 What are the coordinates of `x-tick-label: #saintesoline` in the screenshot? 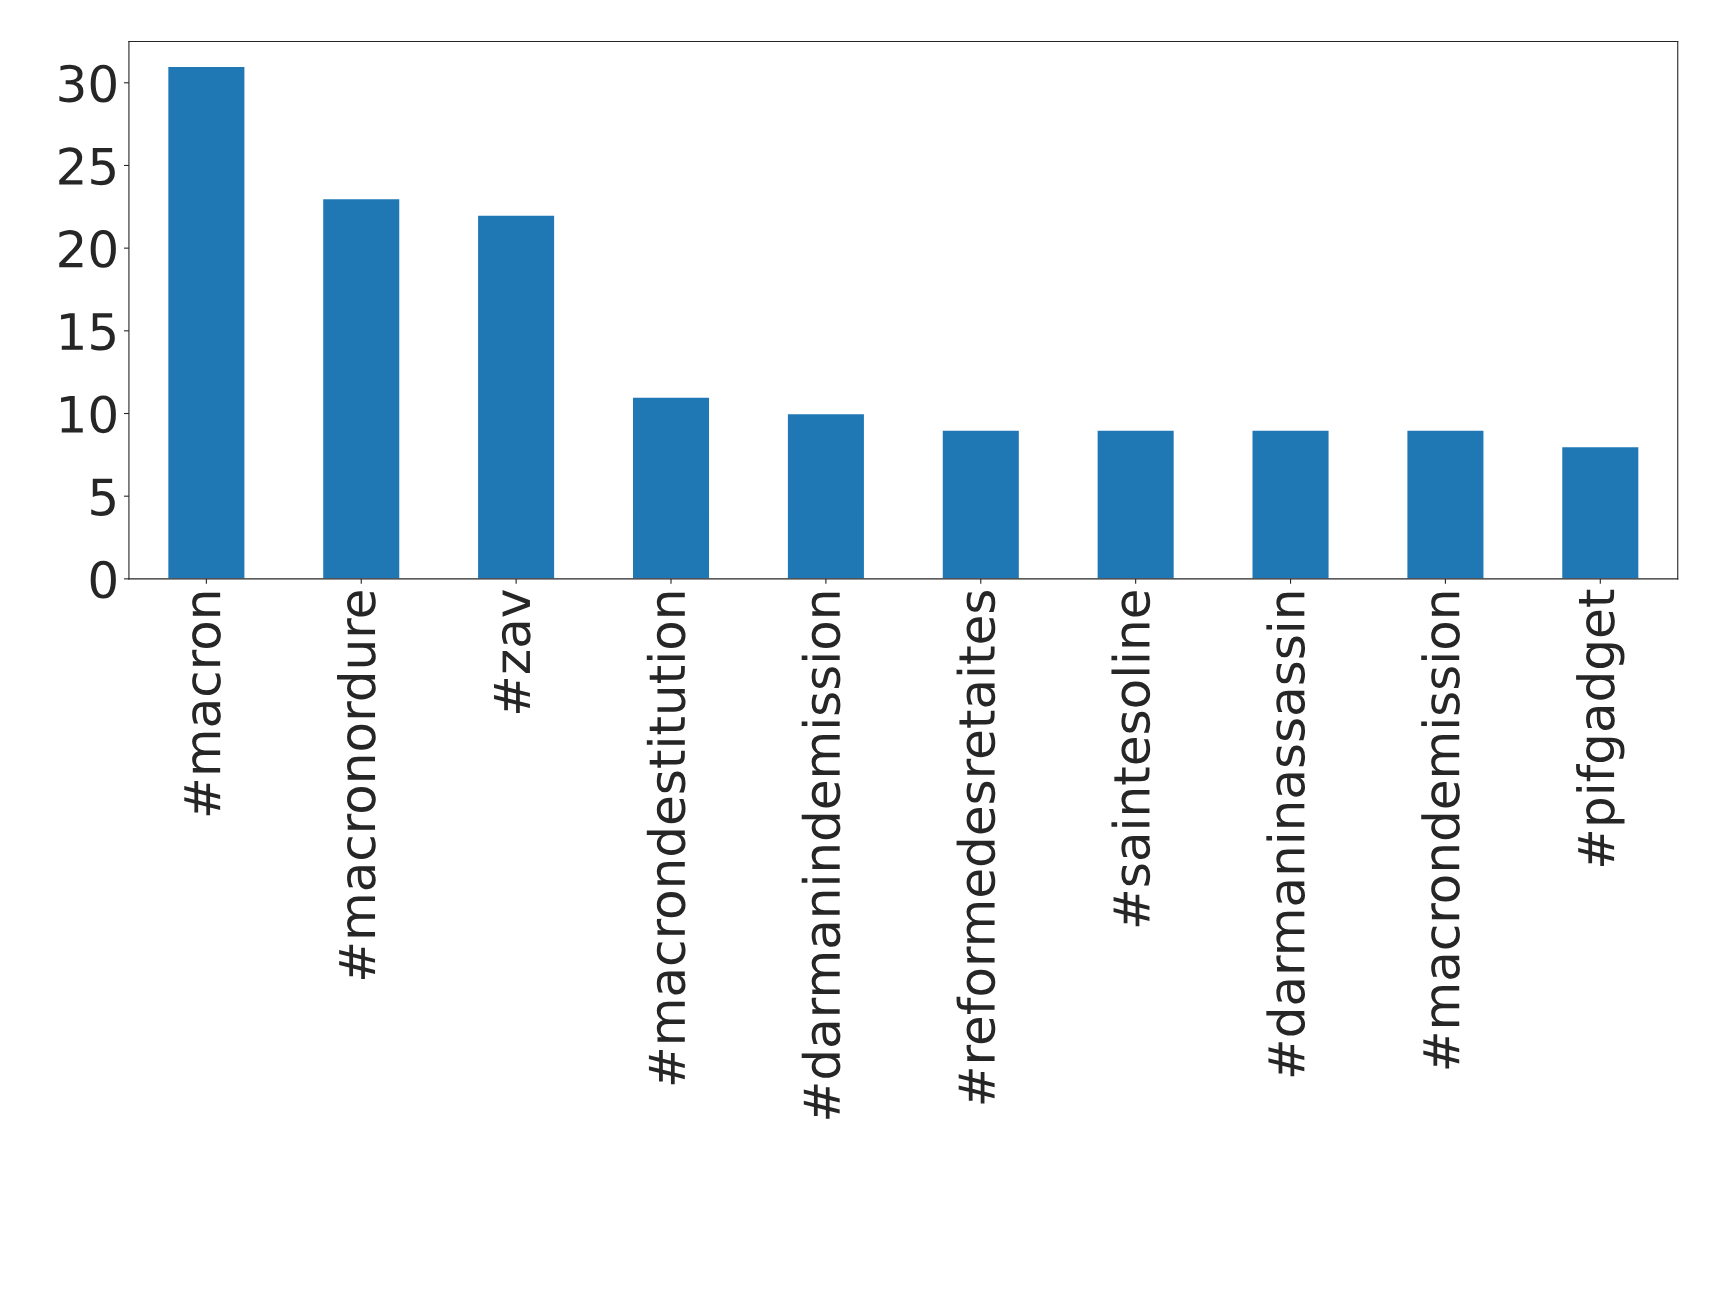 It's located at (1131, 759).